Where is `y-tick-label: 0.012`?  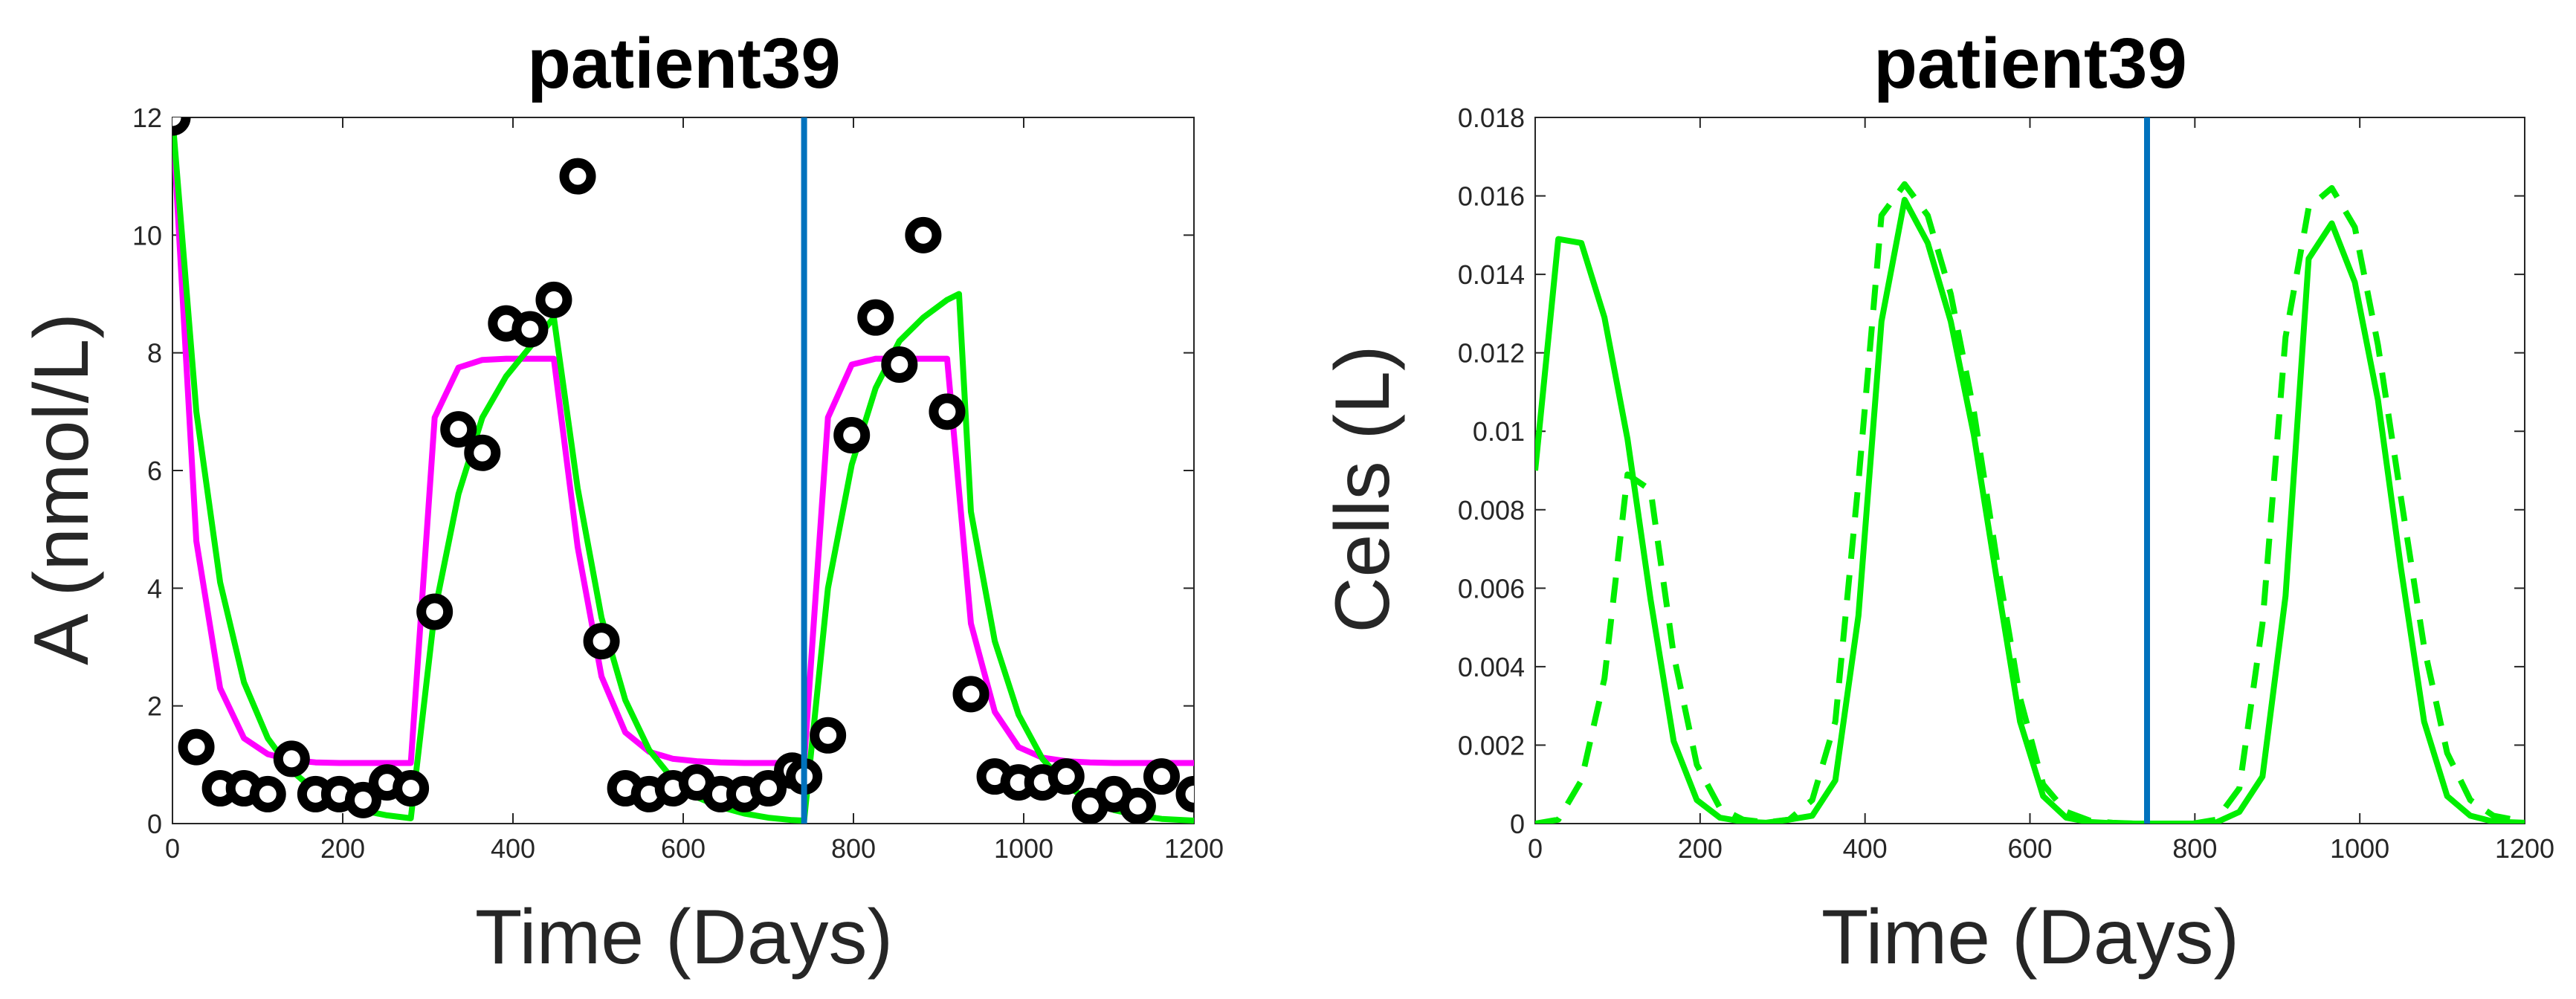 y-tick-label: 0.012 is located at coordinates (1491, 353).